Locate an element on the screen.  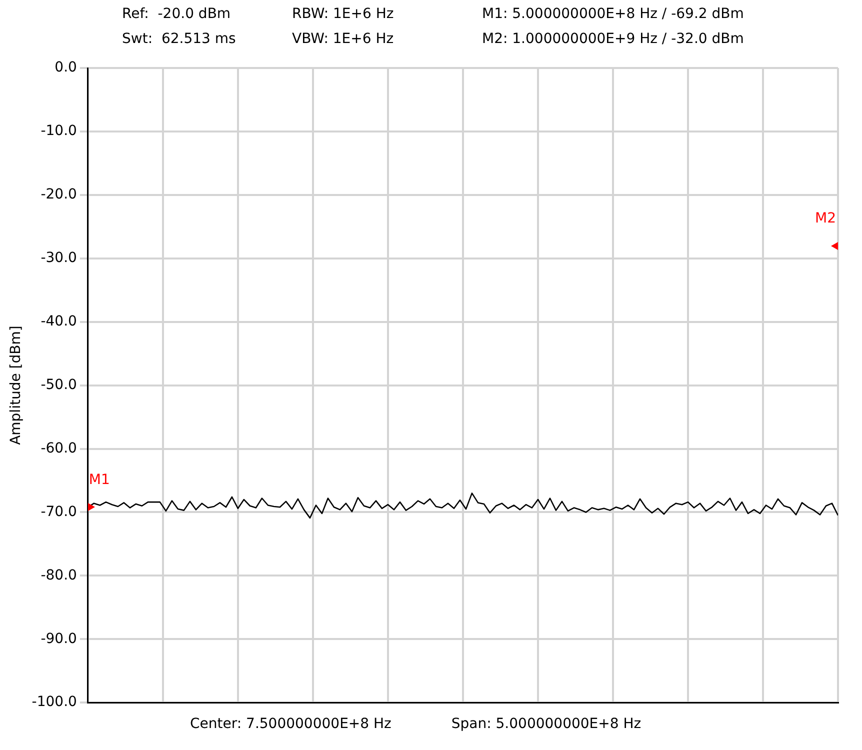
y-tick-label: -90.0 is located at coordinates (58, 638).